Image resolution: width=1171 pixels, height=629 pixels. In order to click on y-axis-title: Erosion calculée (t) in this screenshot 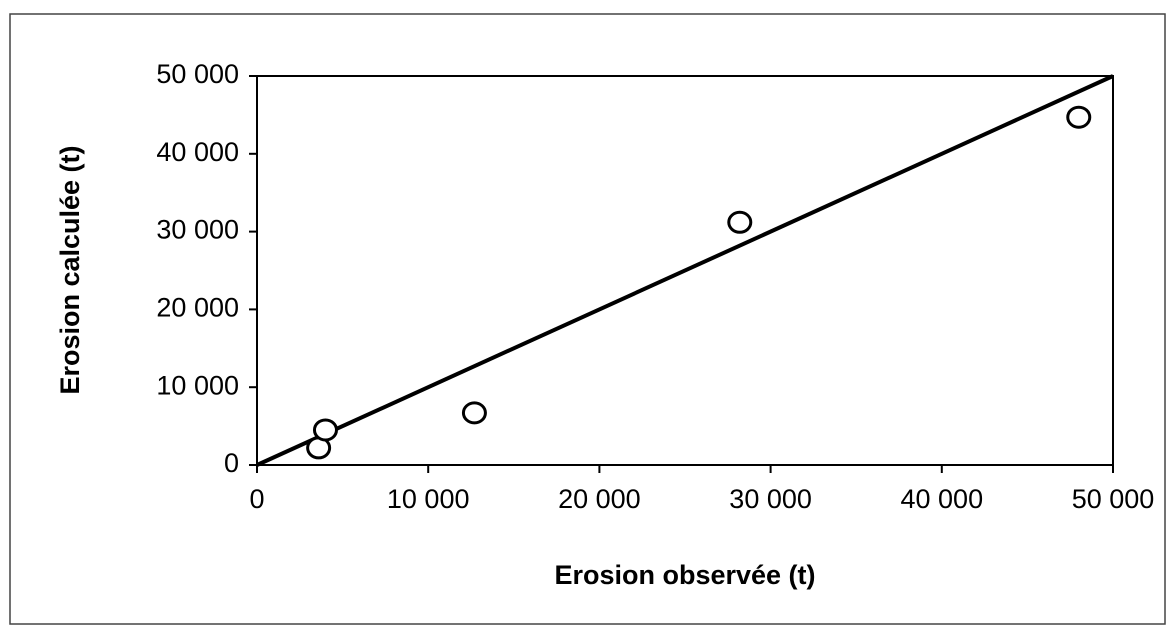, I will do `click(70, 269)`.